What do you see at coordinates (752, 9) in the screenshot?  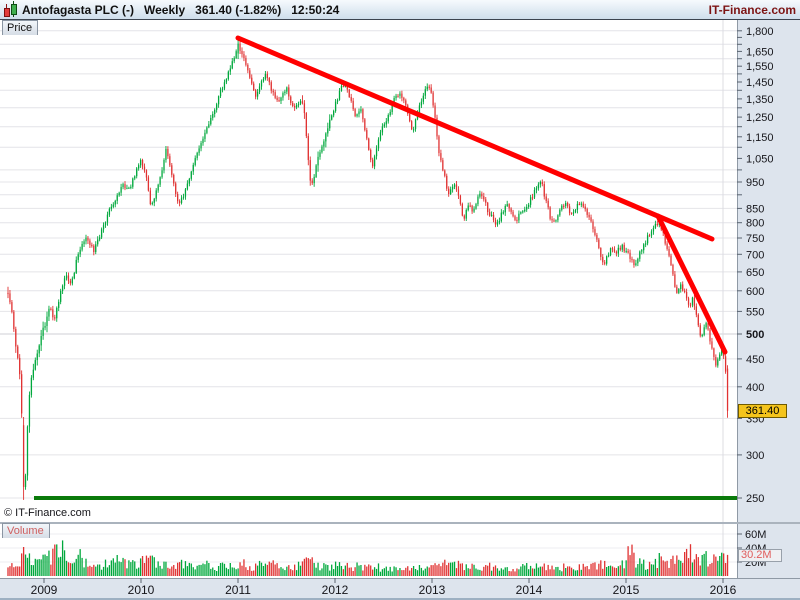 I see `brand-link: IT-Finance.com` at bounding box center [752, 9].